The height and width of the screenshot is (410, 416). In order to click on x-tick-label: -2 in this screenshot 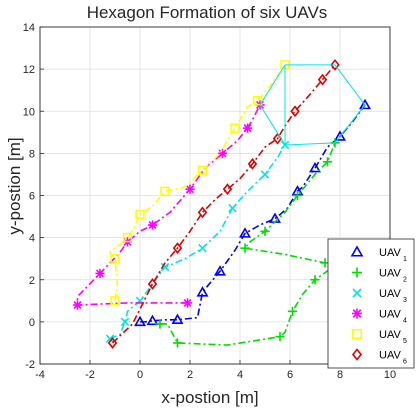, I will do `click(90, 375)`.